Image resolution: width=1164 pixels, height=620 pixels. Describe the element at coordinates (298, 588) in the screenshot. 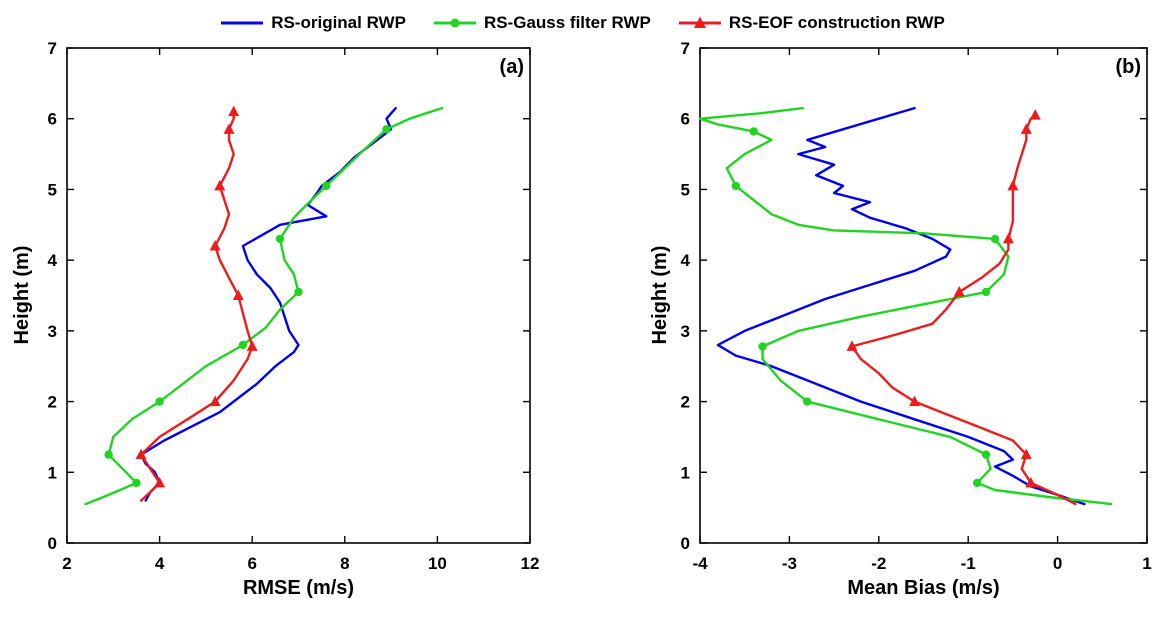

I see `x-axis-label: RMSE (m/s)` at that location.